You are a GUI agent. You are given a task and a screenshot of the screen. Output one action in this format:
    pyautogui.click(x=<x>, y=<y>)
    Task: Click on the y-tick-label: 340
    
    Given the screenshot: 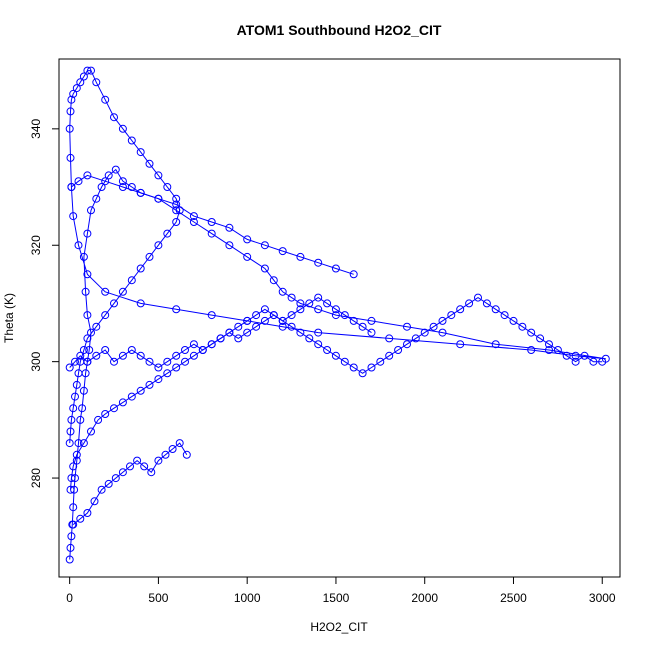 What is the action you would take?
    pyautogui.click(x=36, y=129)
    